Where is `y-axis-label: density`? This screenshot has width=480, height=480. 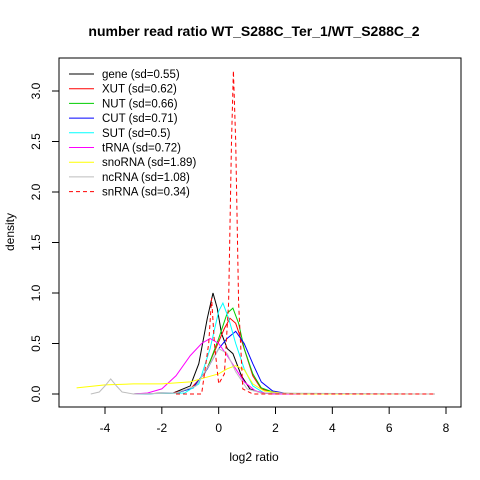 y-axis-label: density is located at coordinates (10, 232).